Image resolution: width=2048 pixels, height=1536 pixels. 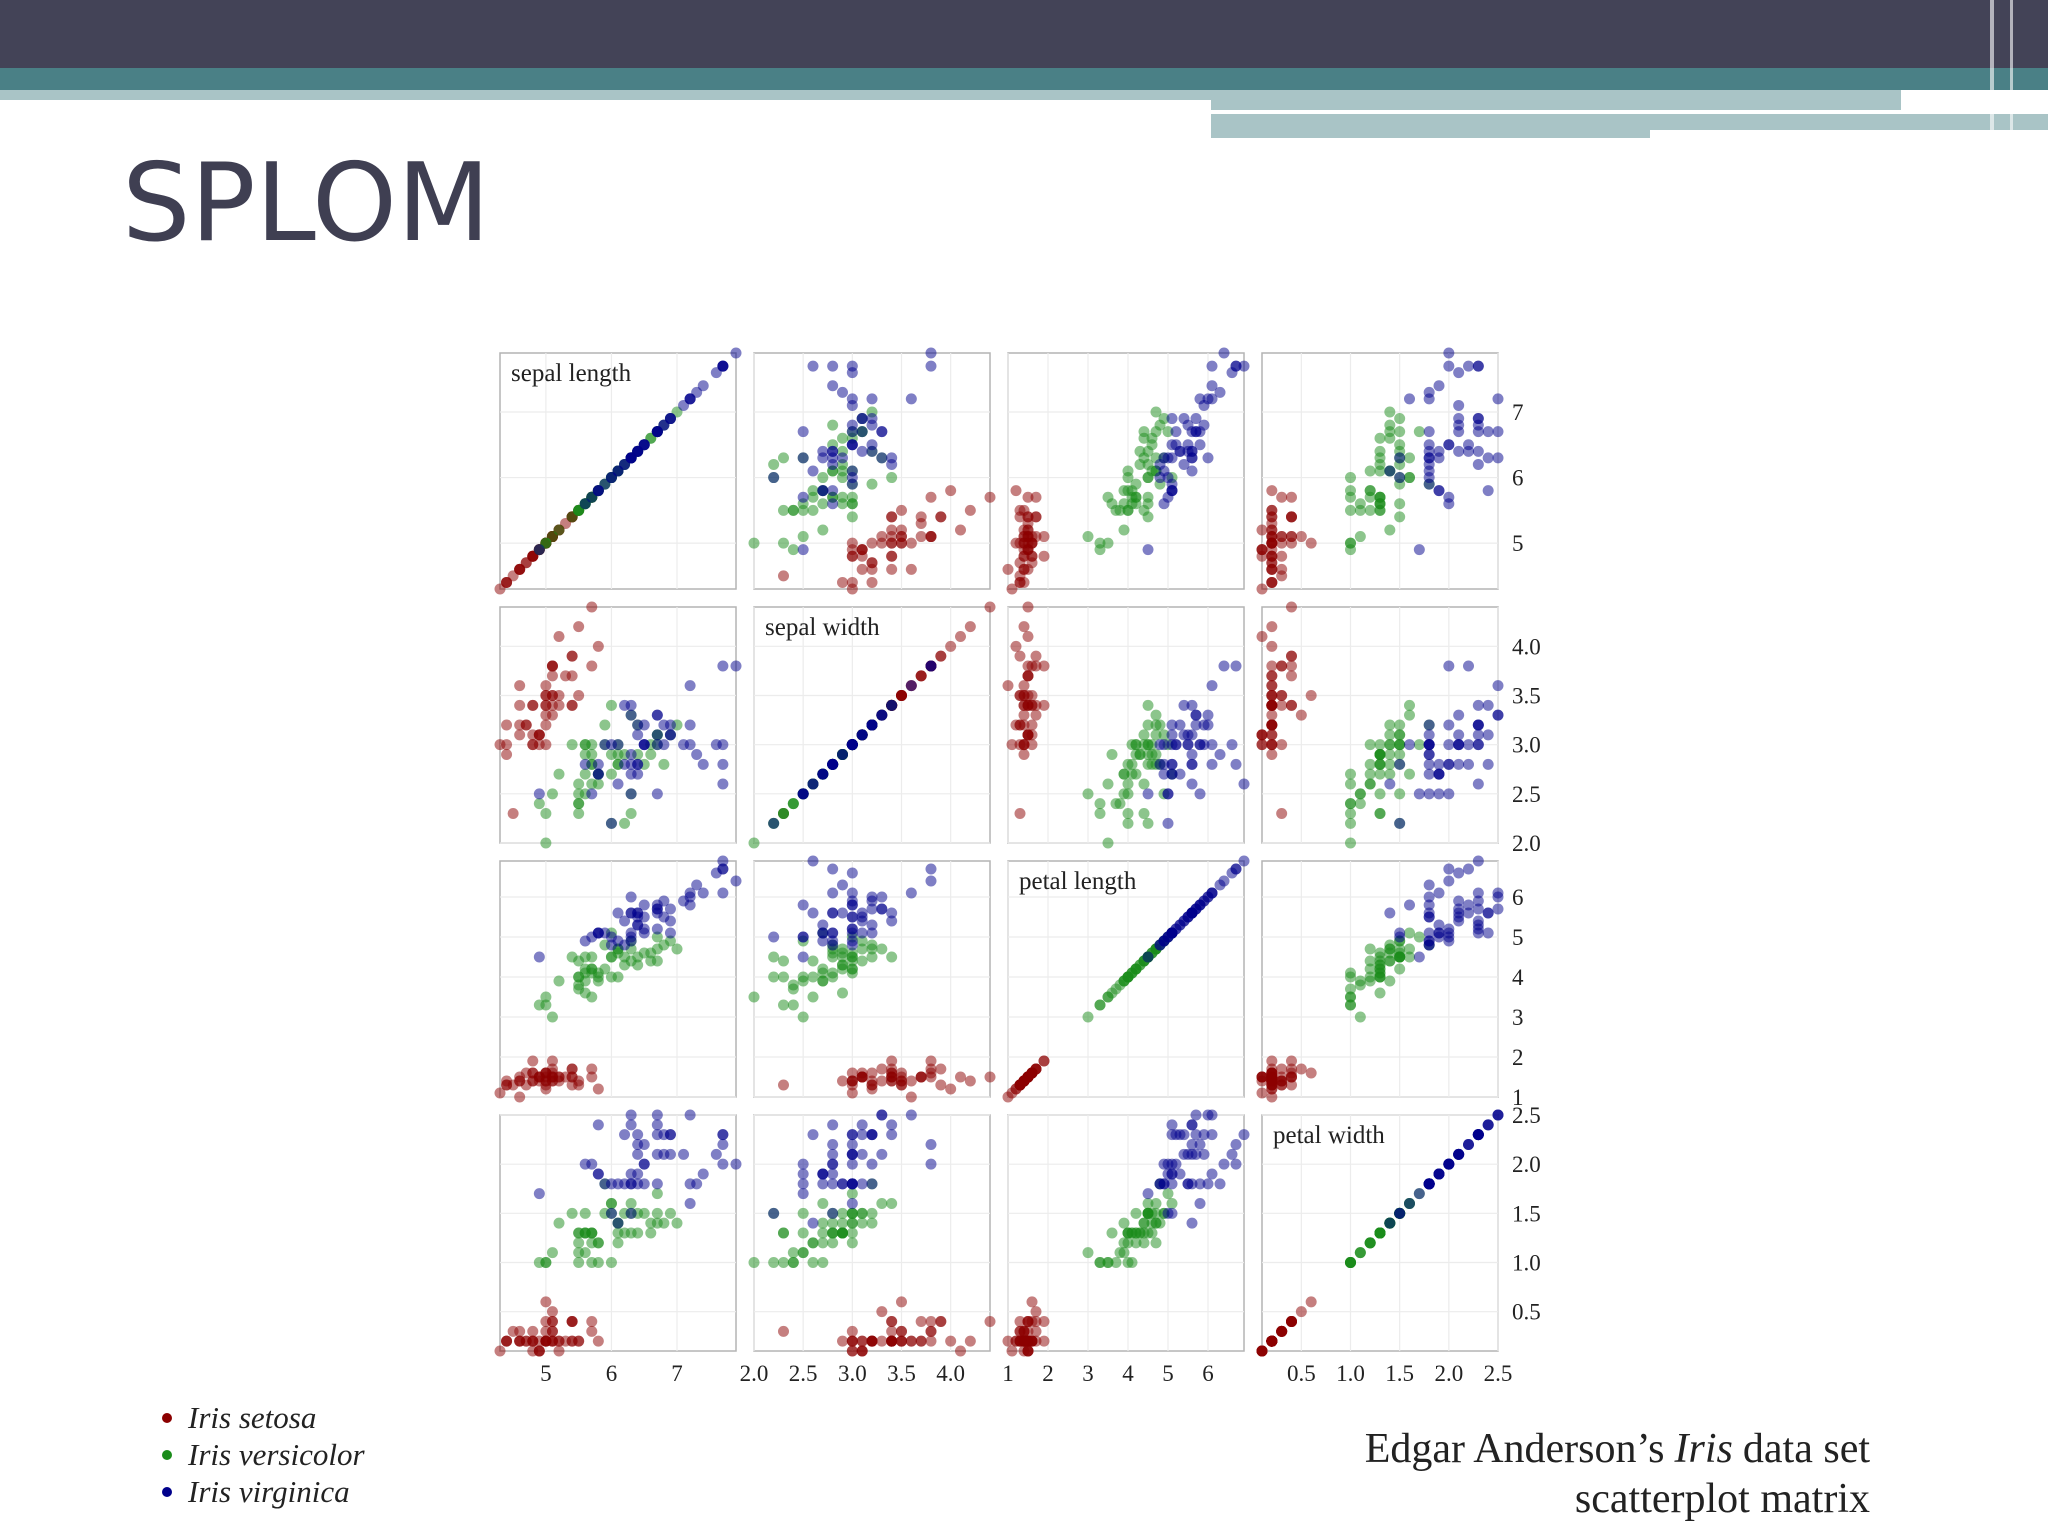 What do you see at coordinates (754, 1373) in the screenshot?
I see `x-tick-label: 2.0` at bounding box center [754, 1373].